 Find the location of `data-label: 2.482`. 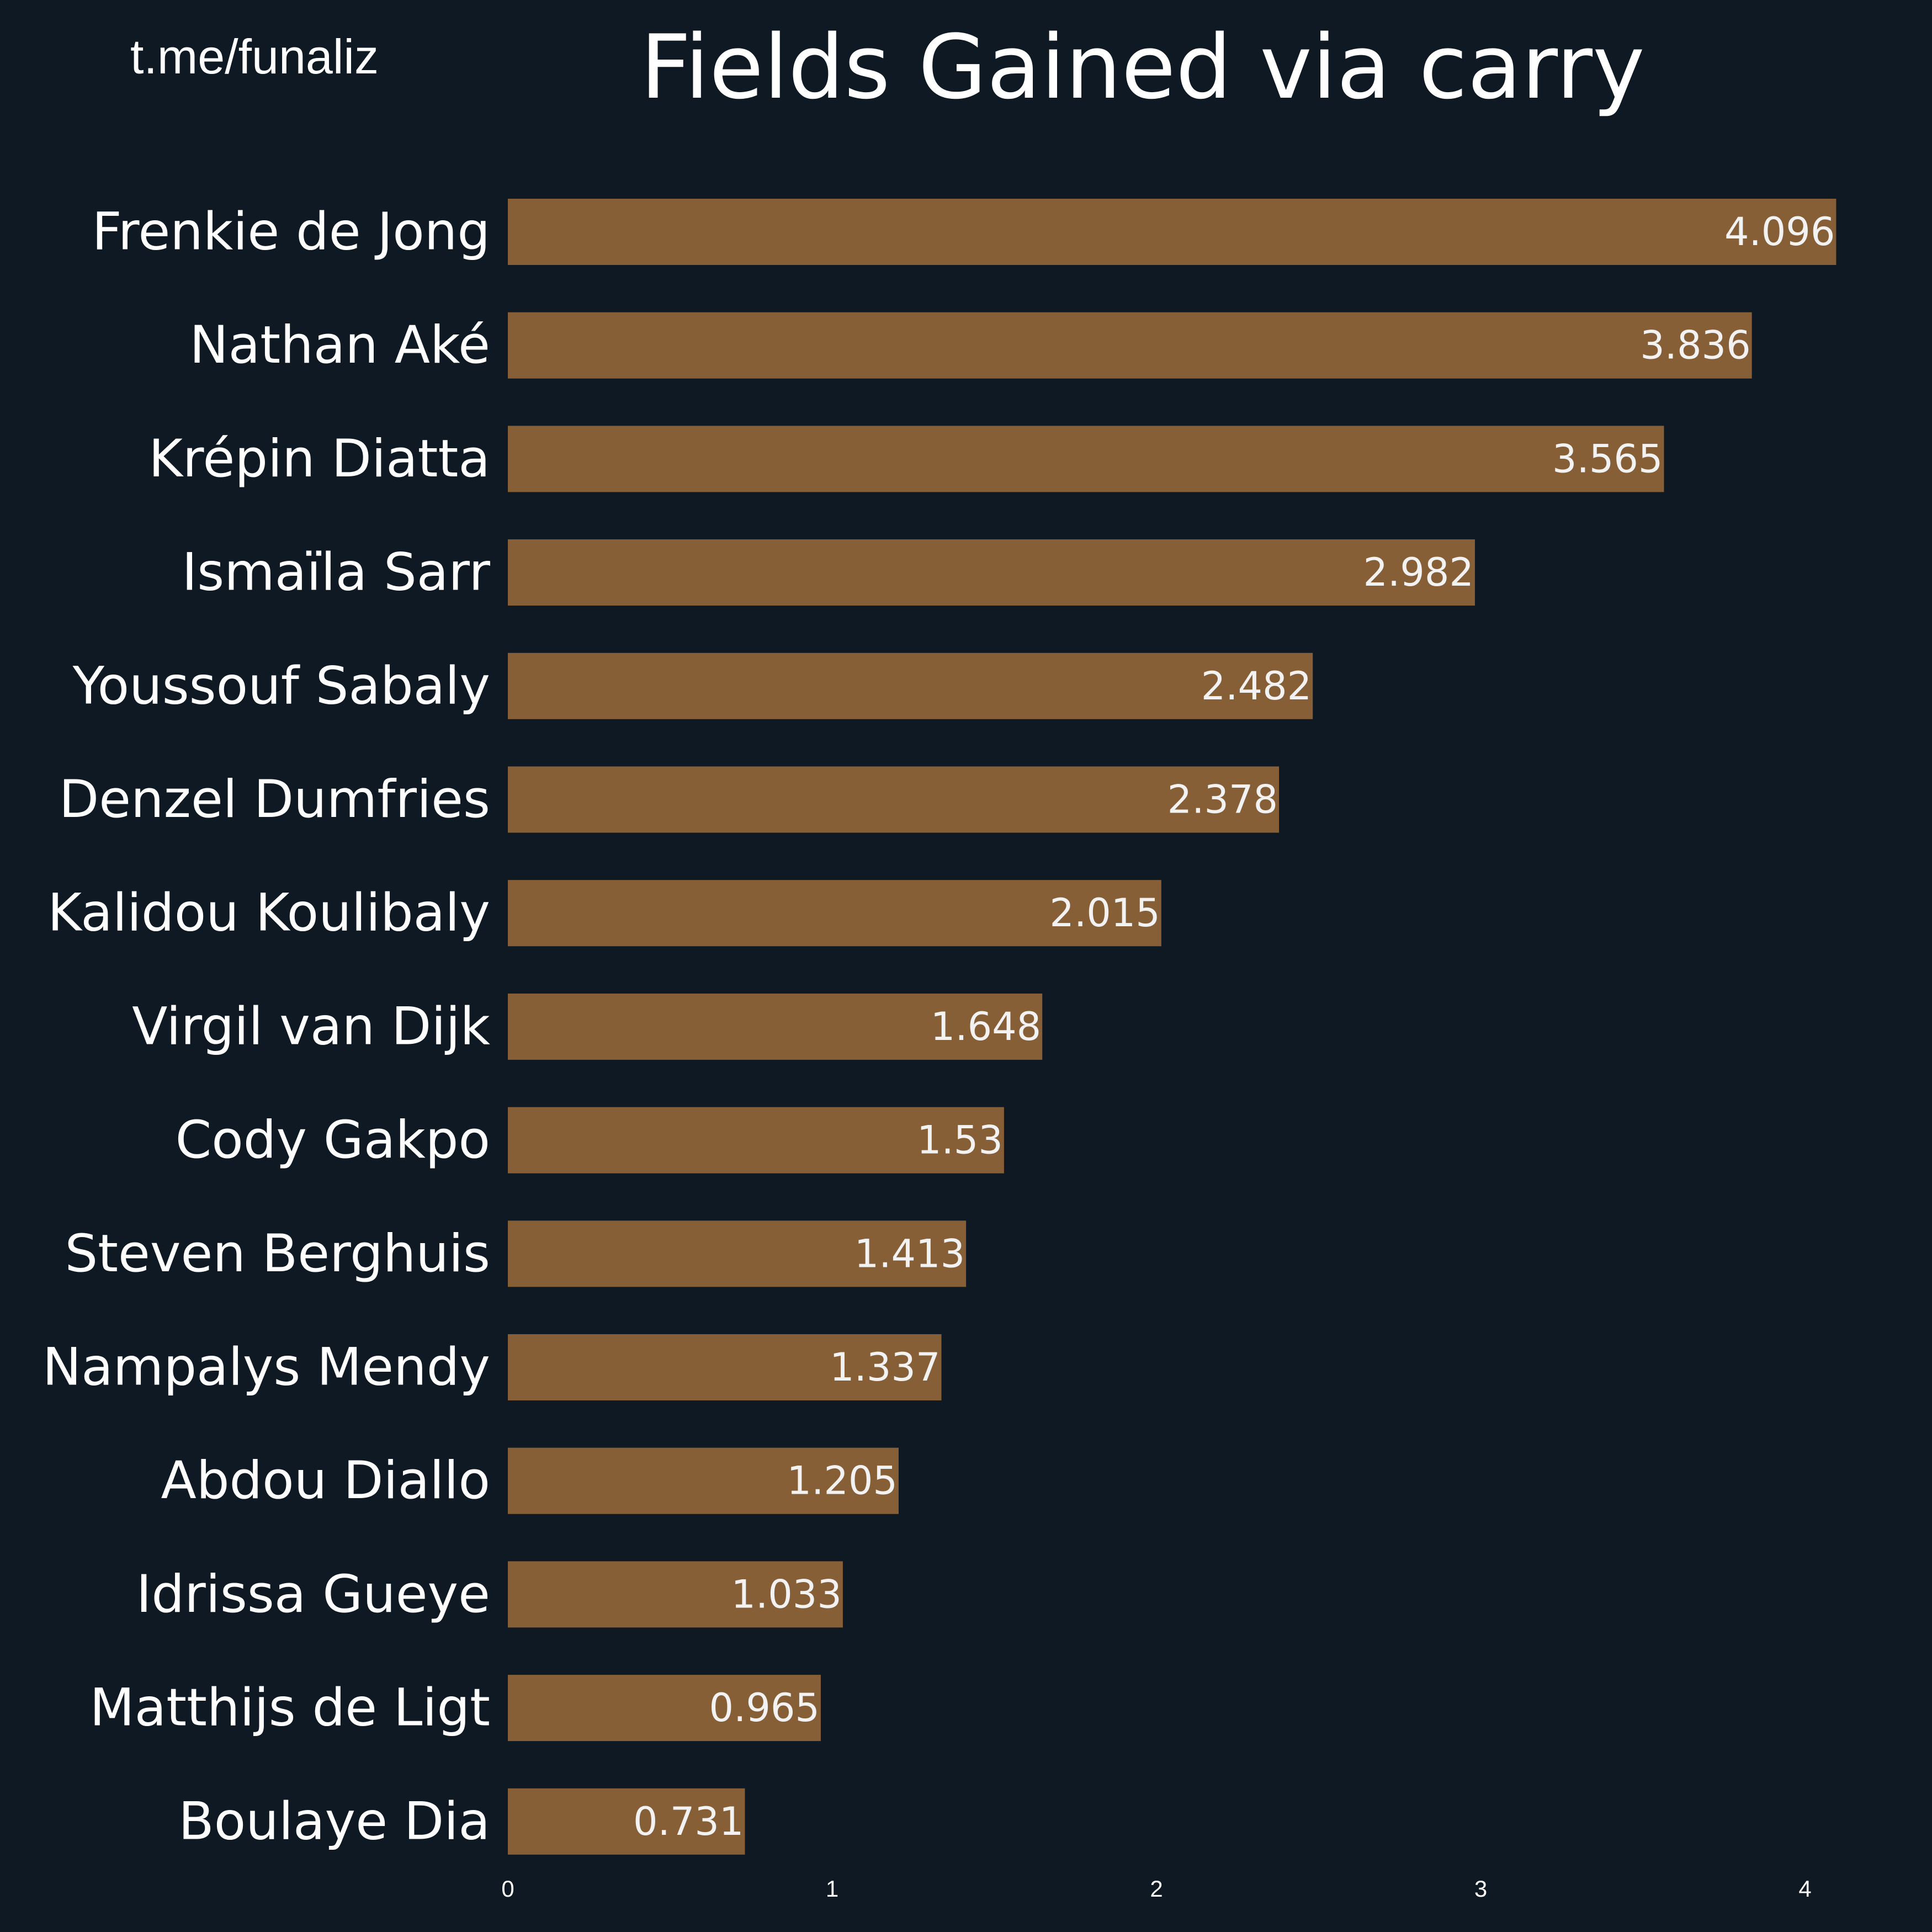

data-label: 2.482 is located at coordinates (1256, 686).